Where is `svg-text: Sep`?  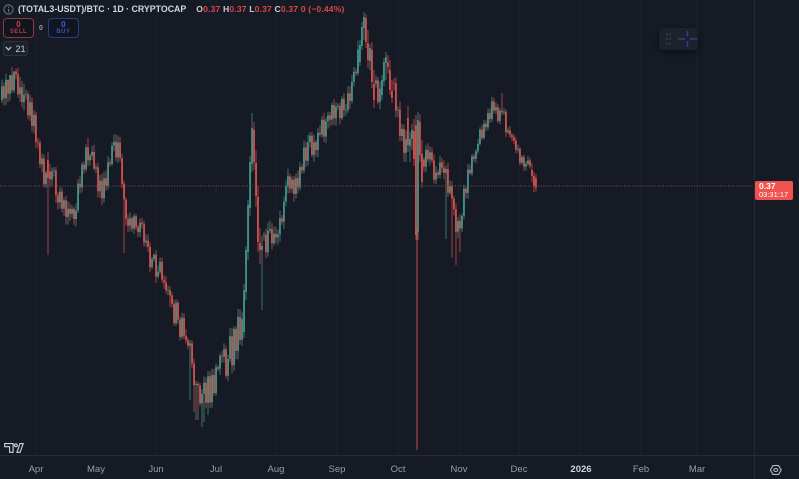
svg-text: Sep is located at coordinates (337, 469).